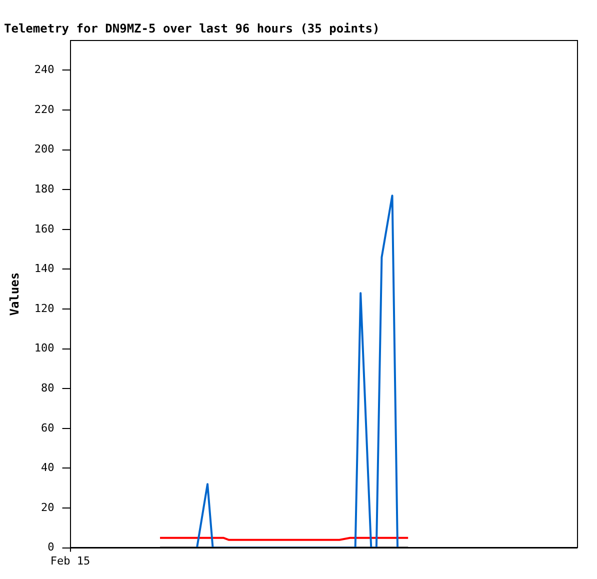  I want to click on y-tick-label: 180, so click(44, 189).